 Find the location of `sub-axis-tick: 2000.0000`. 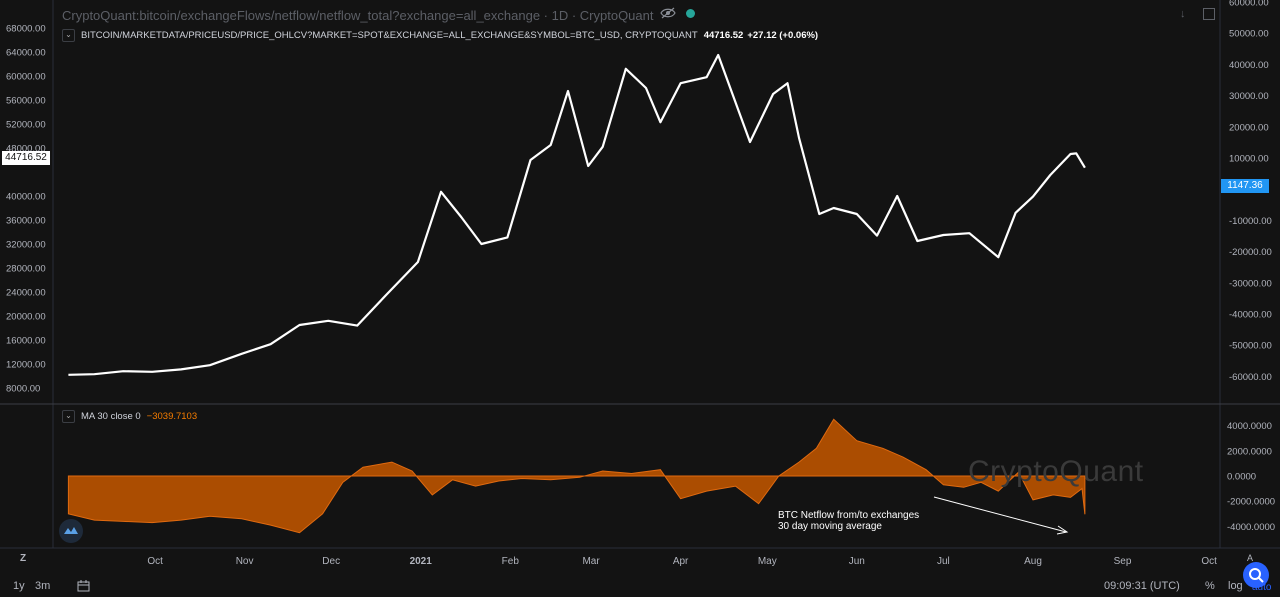

sub-axis-tick: 2000.0000 is located at coordinates (1249, 451).